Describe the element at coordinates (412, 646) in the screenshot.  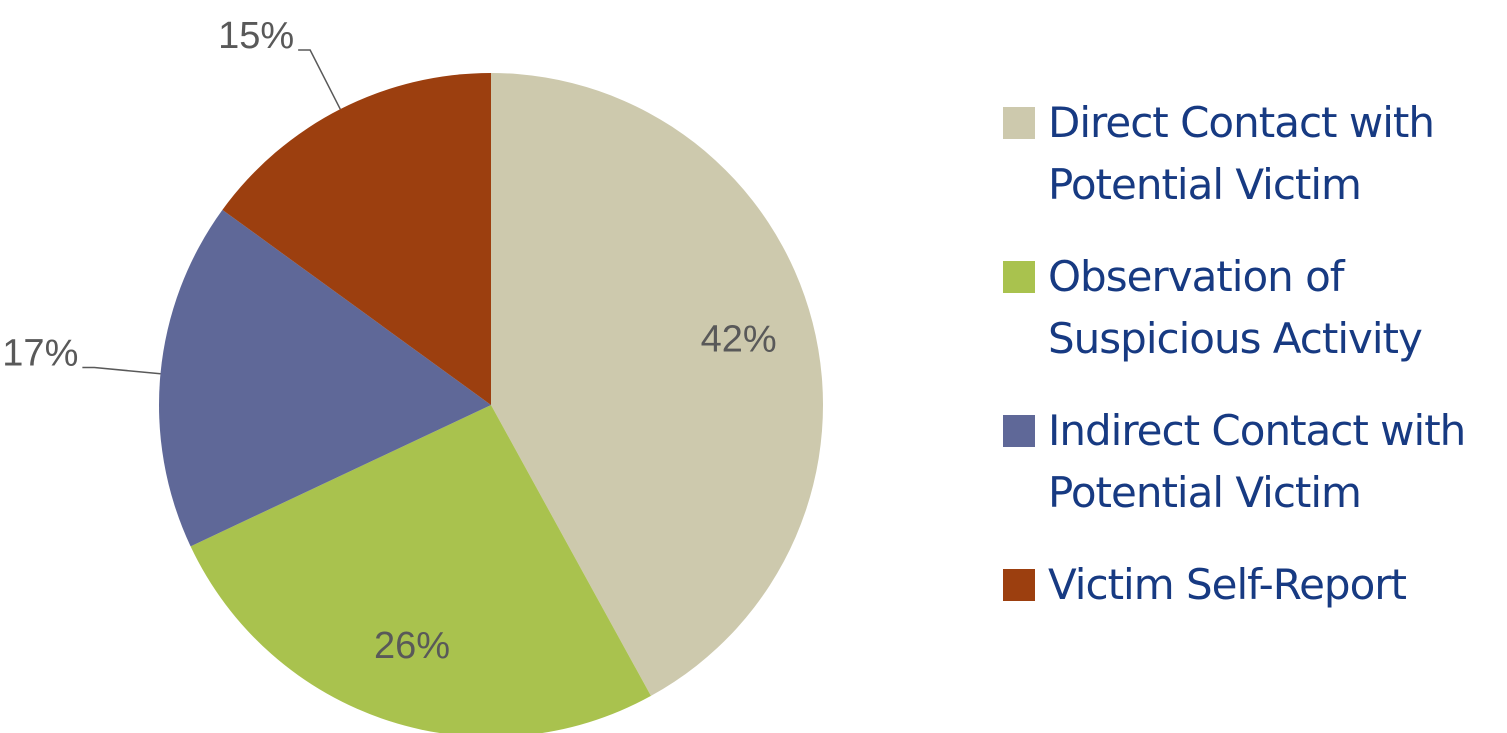
I see `data-label: 26%` at that location.